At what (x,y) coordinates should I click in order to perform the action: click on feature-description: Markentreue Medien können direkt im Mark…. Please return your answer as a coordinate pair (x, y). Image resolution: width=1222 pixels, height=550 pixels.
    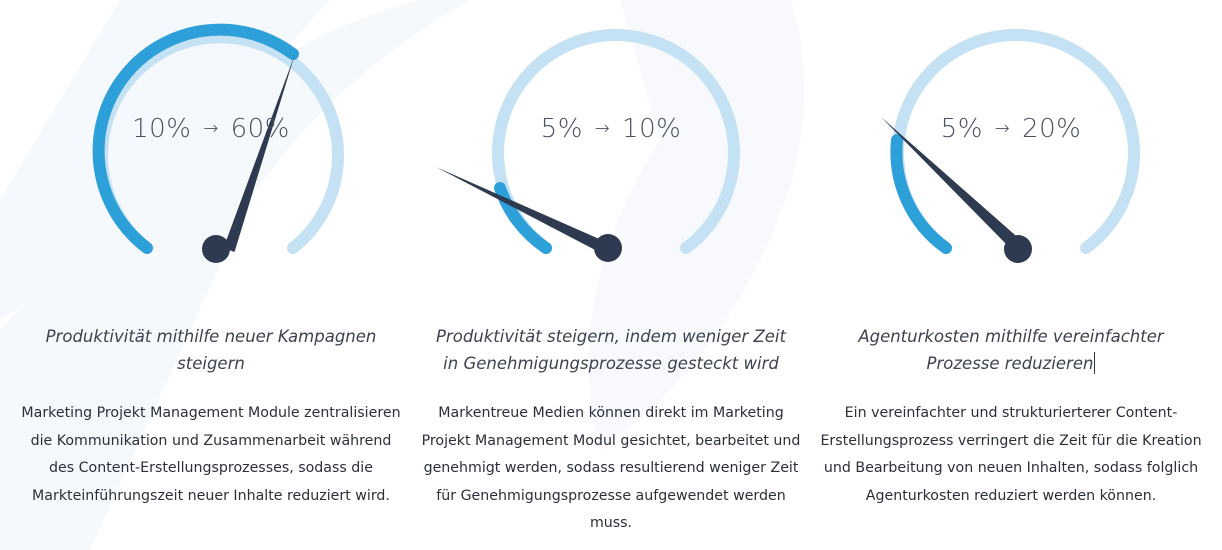
    Looking at the image, I should click on (611, 468).